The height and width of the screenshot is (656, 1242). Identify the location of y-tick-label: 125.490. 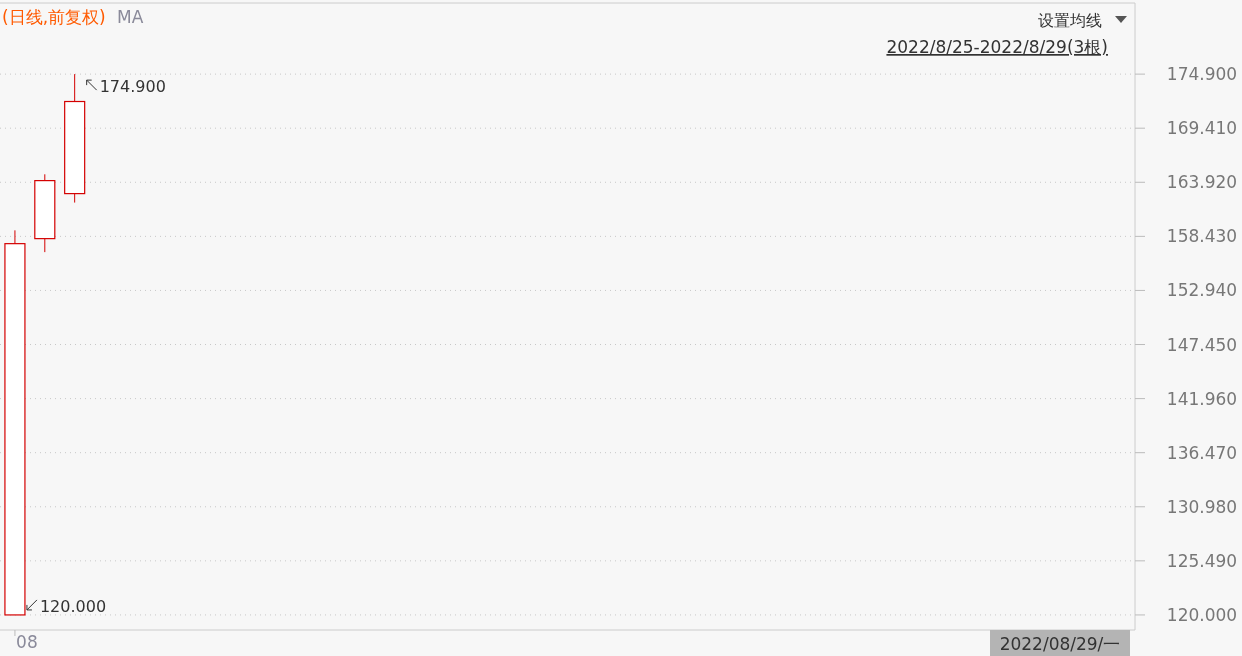
(1202, 560).